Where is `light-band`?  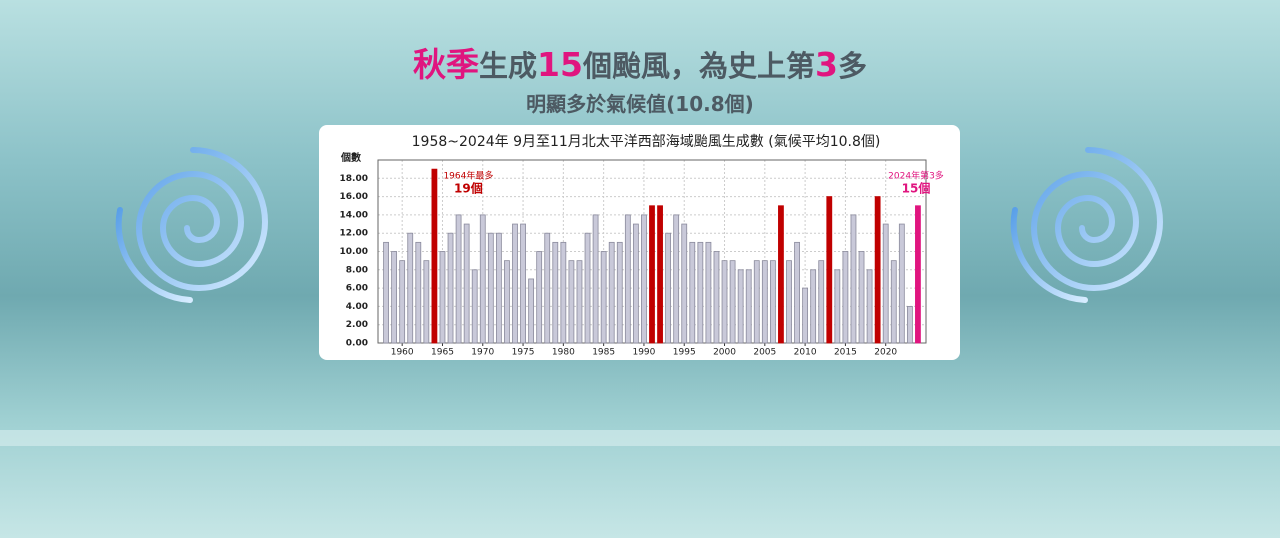
light-band is located at coordinates (640, 438).